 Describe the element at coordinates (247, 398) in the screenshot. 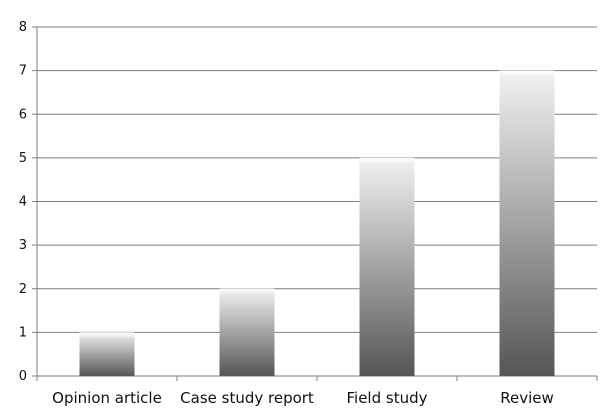

I see `x-category-label: Case study report` at that location.